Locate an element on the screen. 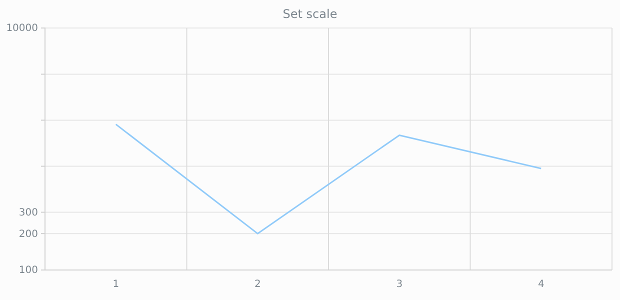  x-tick-label: 2 is located at coordinates (257, 284).